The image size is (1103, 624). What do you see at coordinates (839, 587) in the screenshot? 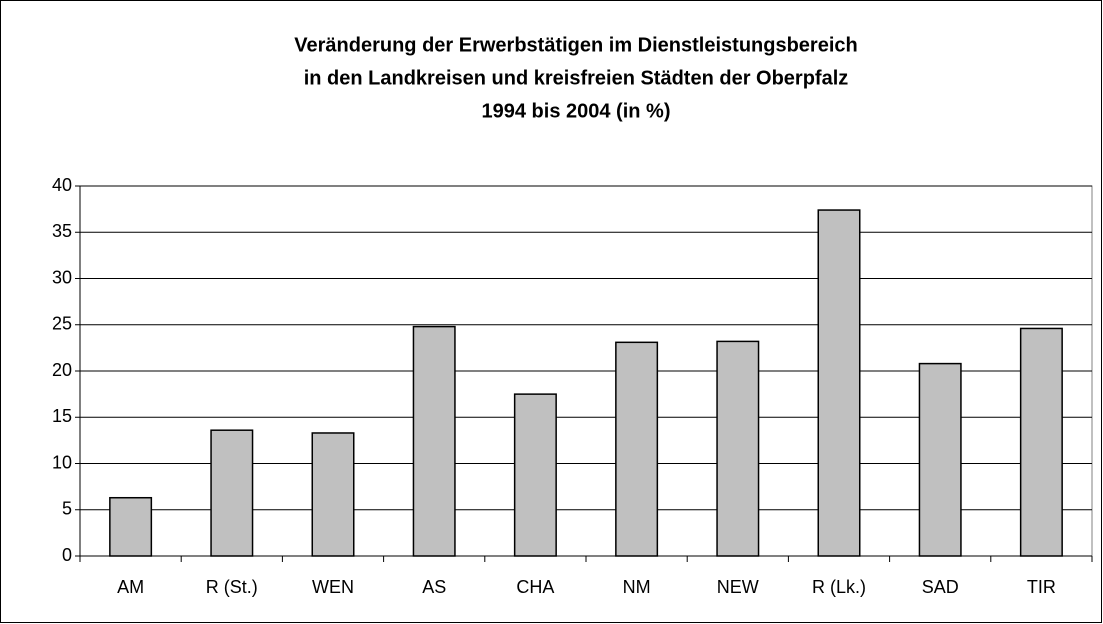
I see `x-tick-label: R (Lk.)` at bounding box center [839, 587].